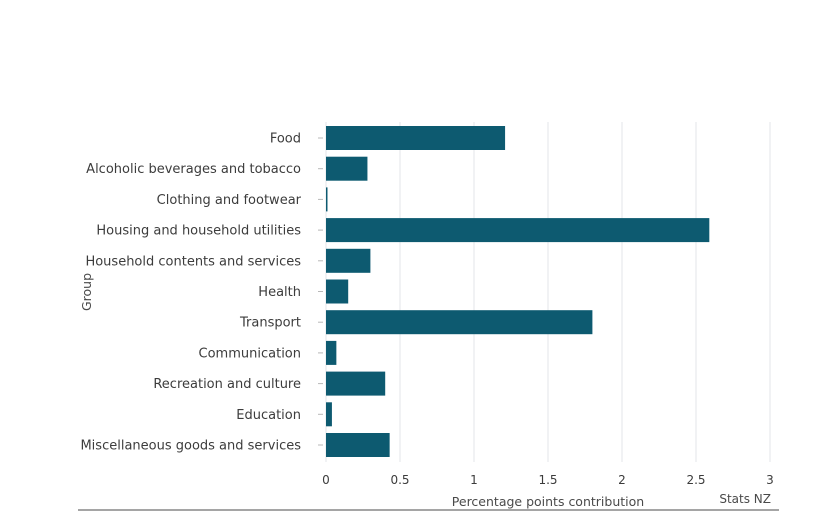 The width and height of the screenshot is (815, 525). Describe the element at coordinates (399, 480) in the screenshot. I see `x-tick-label: 0.5` at that location.